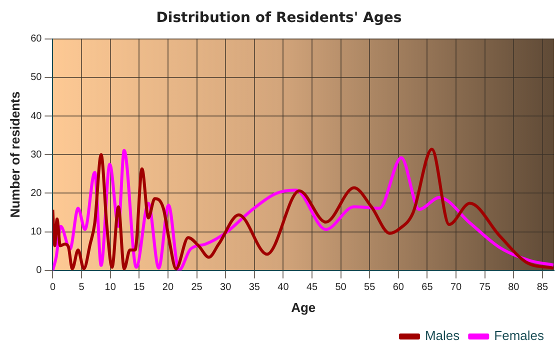 The image size is (560, 353). Describe the element at coordinates (279, 18) in the screenshot. I see `chart-title: Distribution of Residents' Ages` at that location.